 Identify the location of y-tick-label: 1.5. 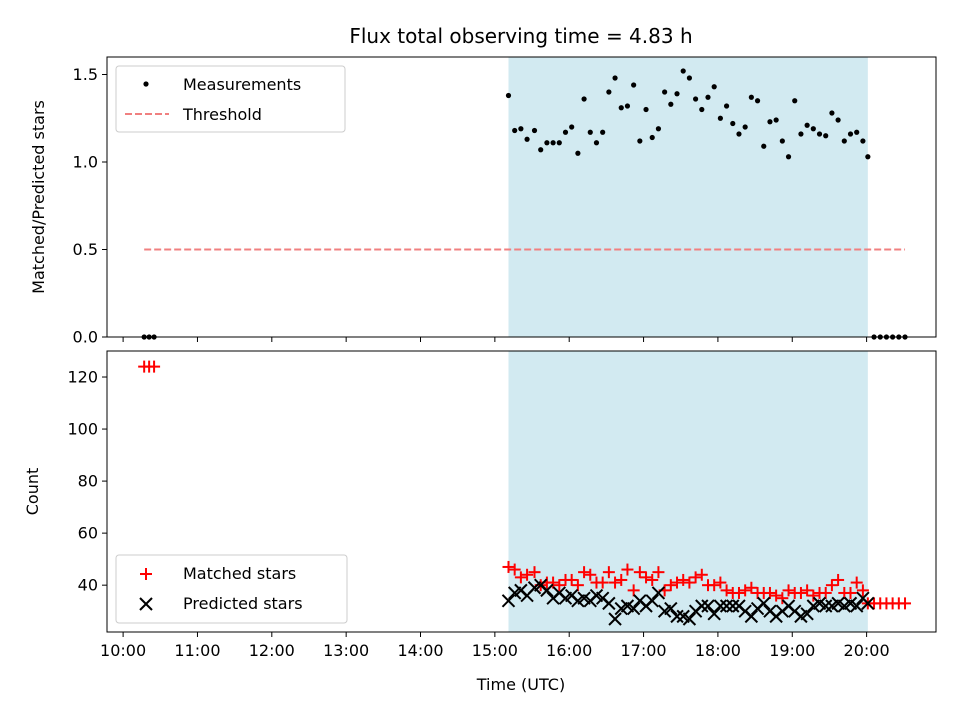
(85, 74).